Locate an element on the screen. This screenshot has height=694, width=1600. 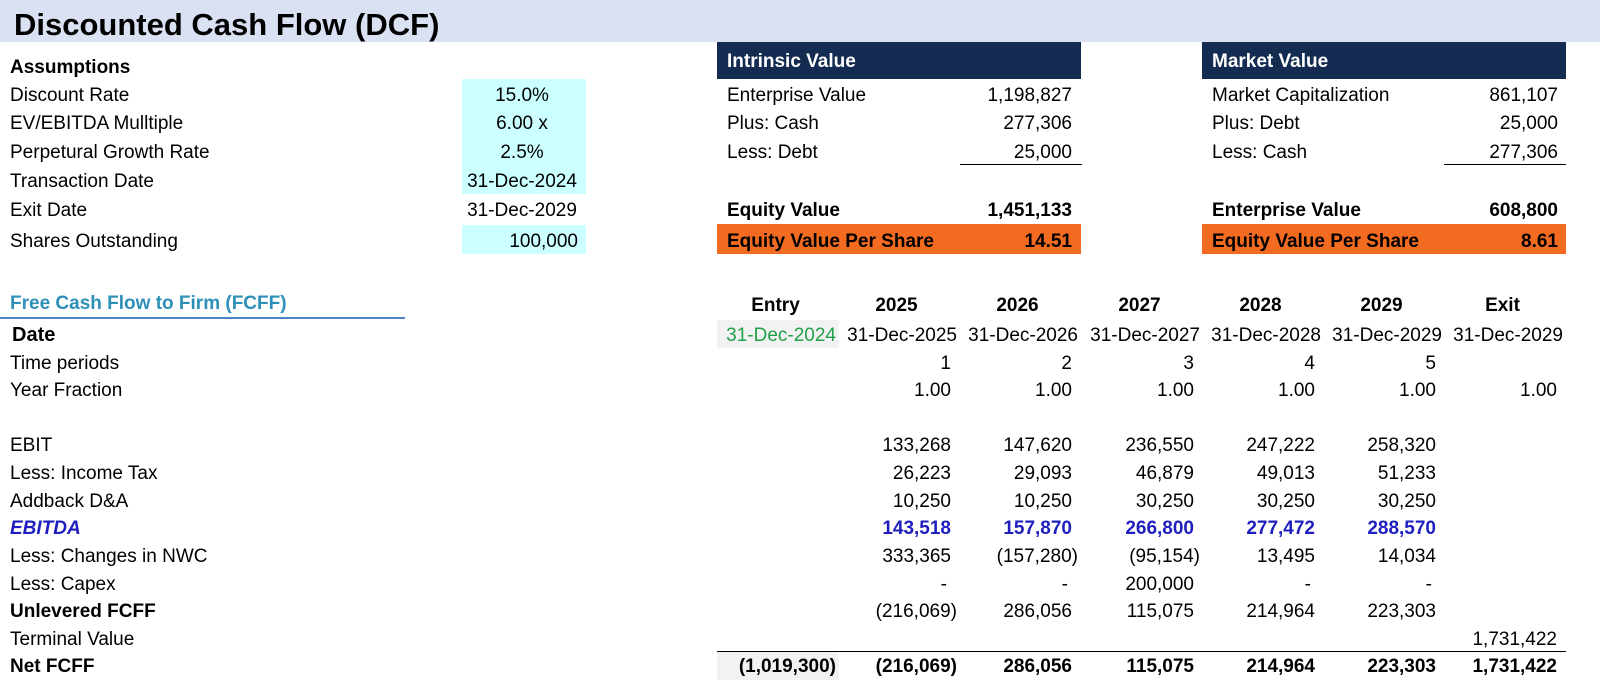
less-changes-in-nwc-label: Less: Changes in NWC is located at coordinates (109, 556).